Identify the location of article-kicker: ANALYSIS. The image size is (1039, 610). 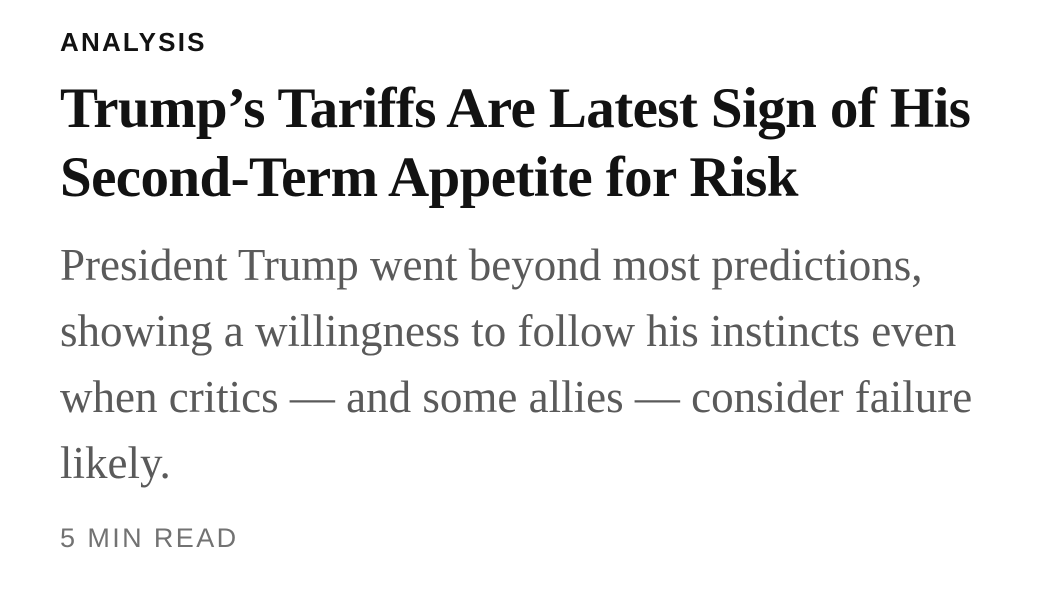
(133, 42).